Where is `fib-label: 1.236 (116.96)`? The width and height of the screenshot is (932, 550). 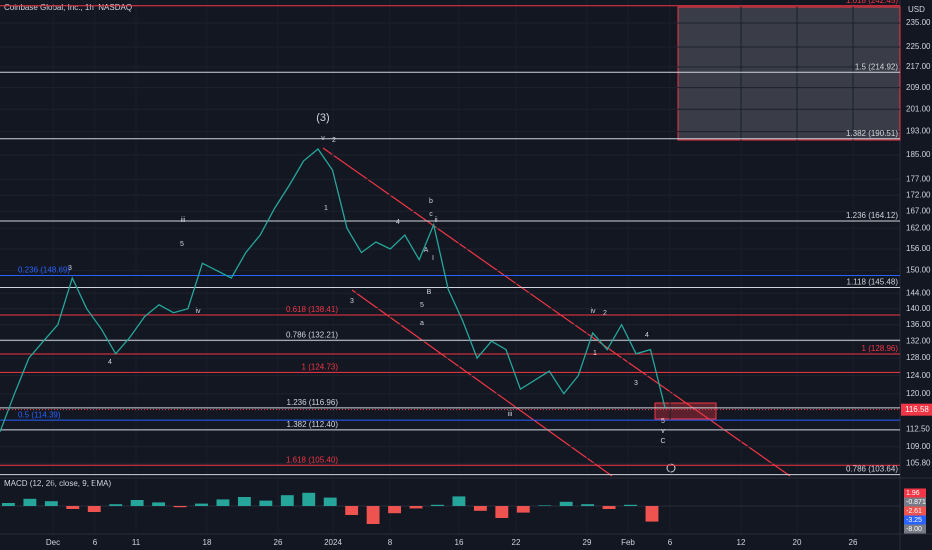
fib-label: 1.236 (116.96) is located at coordinates (313, 402).